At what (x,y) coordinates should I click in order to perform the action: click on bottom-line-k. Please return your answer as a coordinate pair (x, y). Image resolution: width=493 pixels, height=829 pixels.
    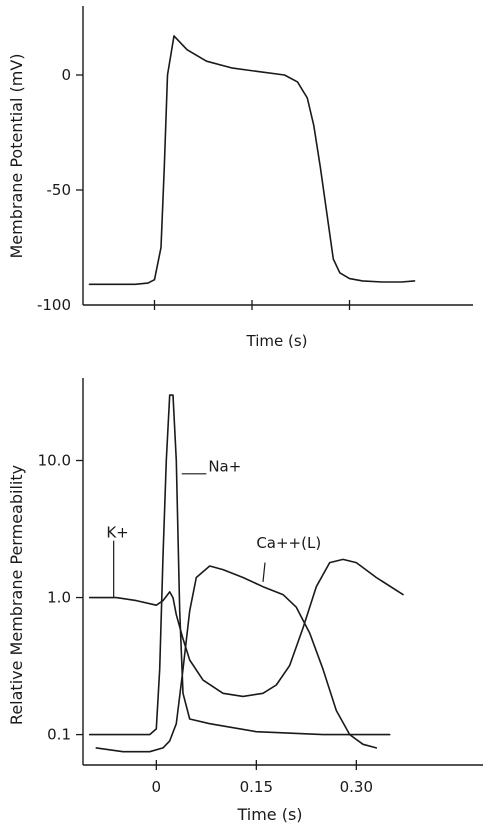
    Looking at the image, I should click on (246, 628).